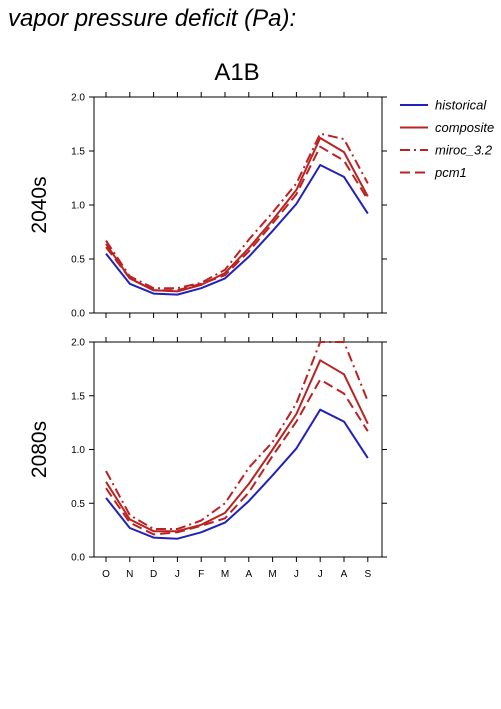 The height and width of the screenshot is (709, 501). What do you see at coordinates (201, 574) in the screenshot?
I see `x-tick-label: F` at bounding box center [201, 574].